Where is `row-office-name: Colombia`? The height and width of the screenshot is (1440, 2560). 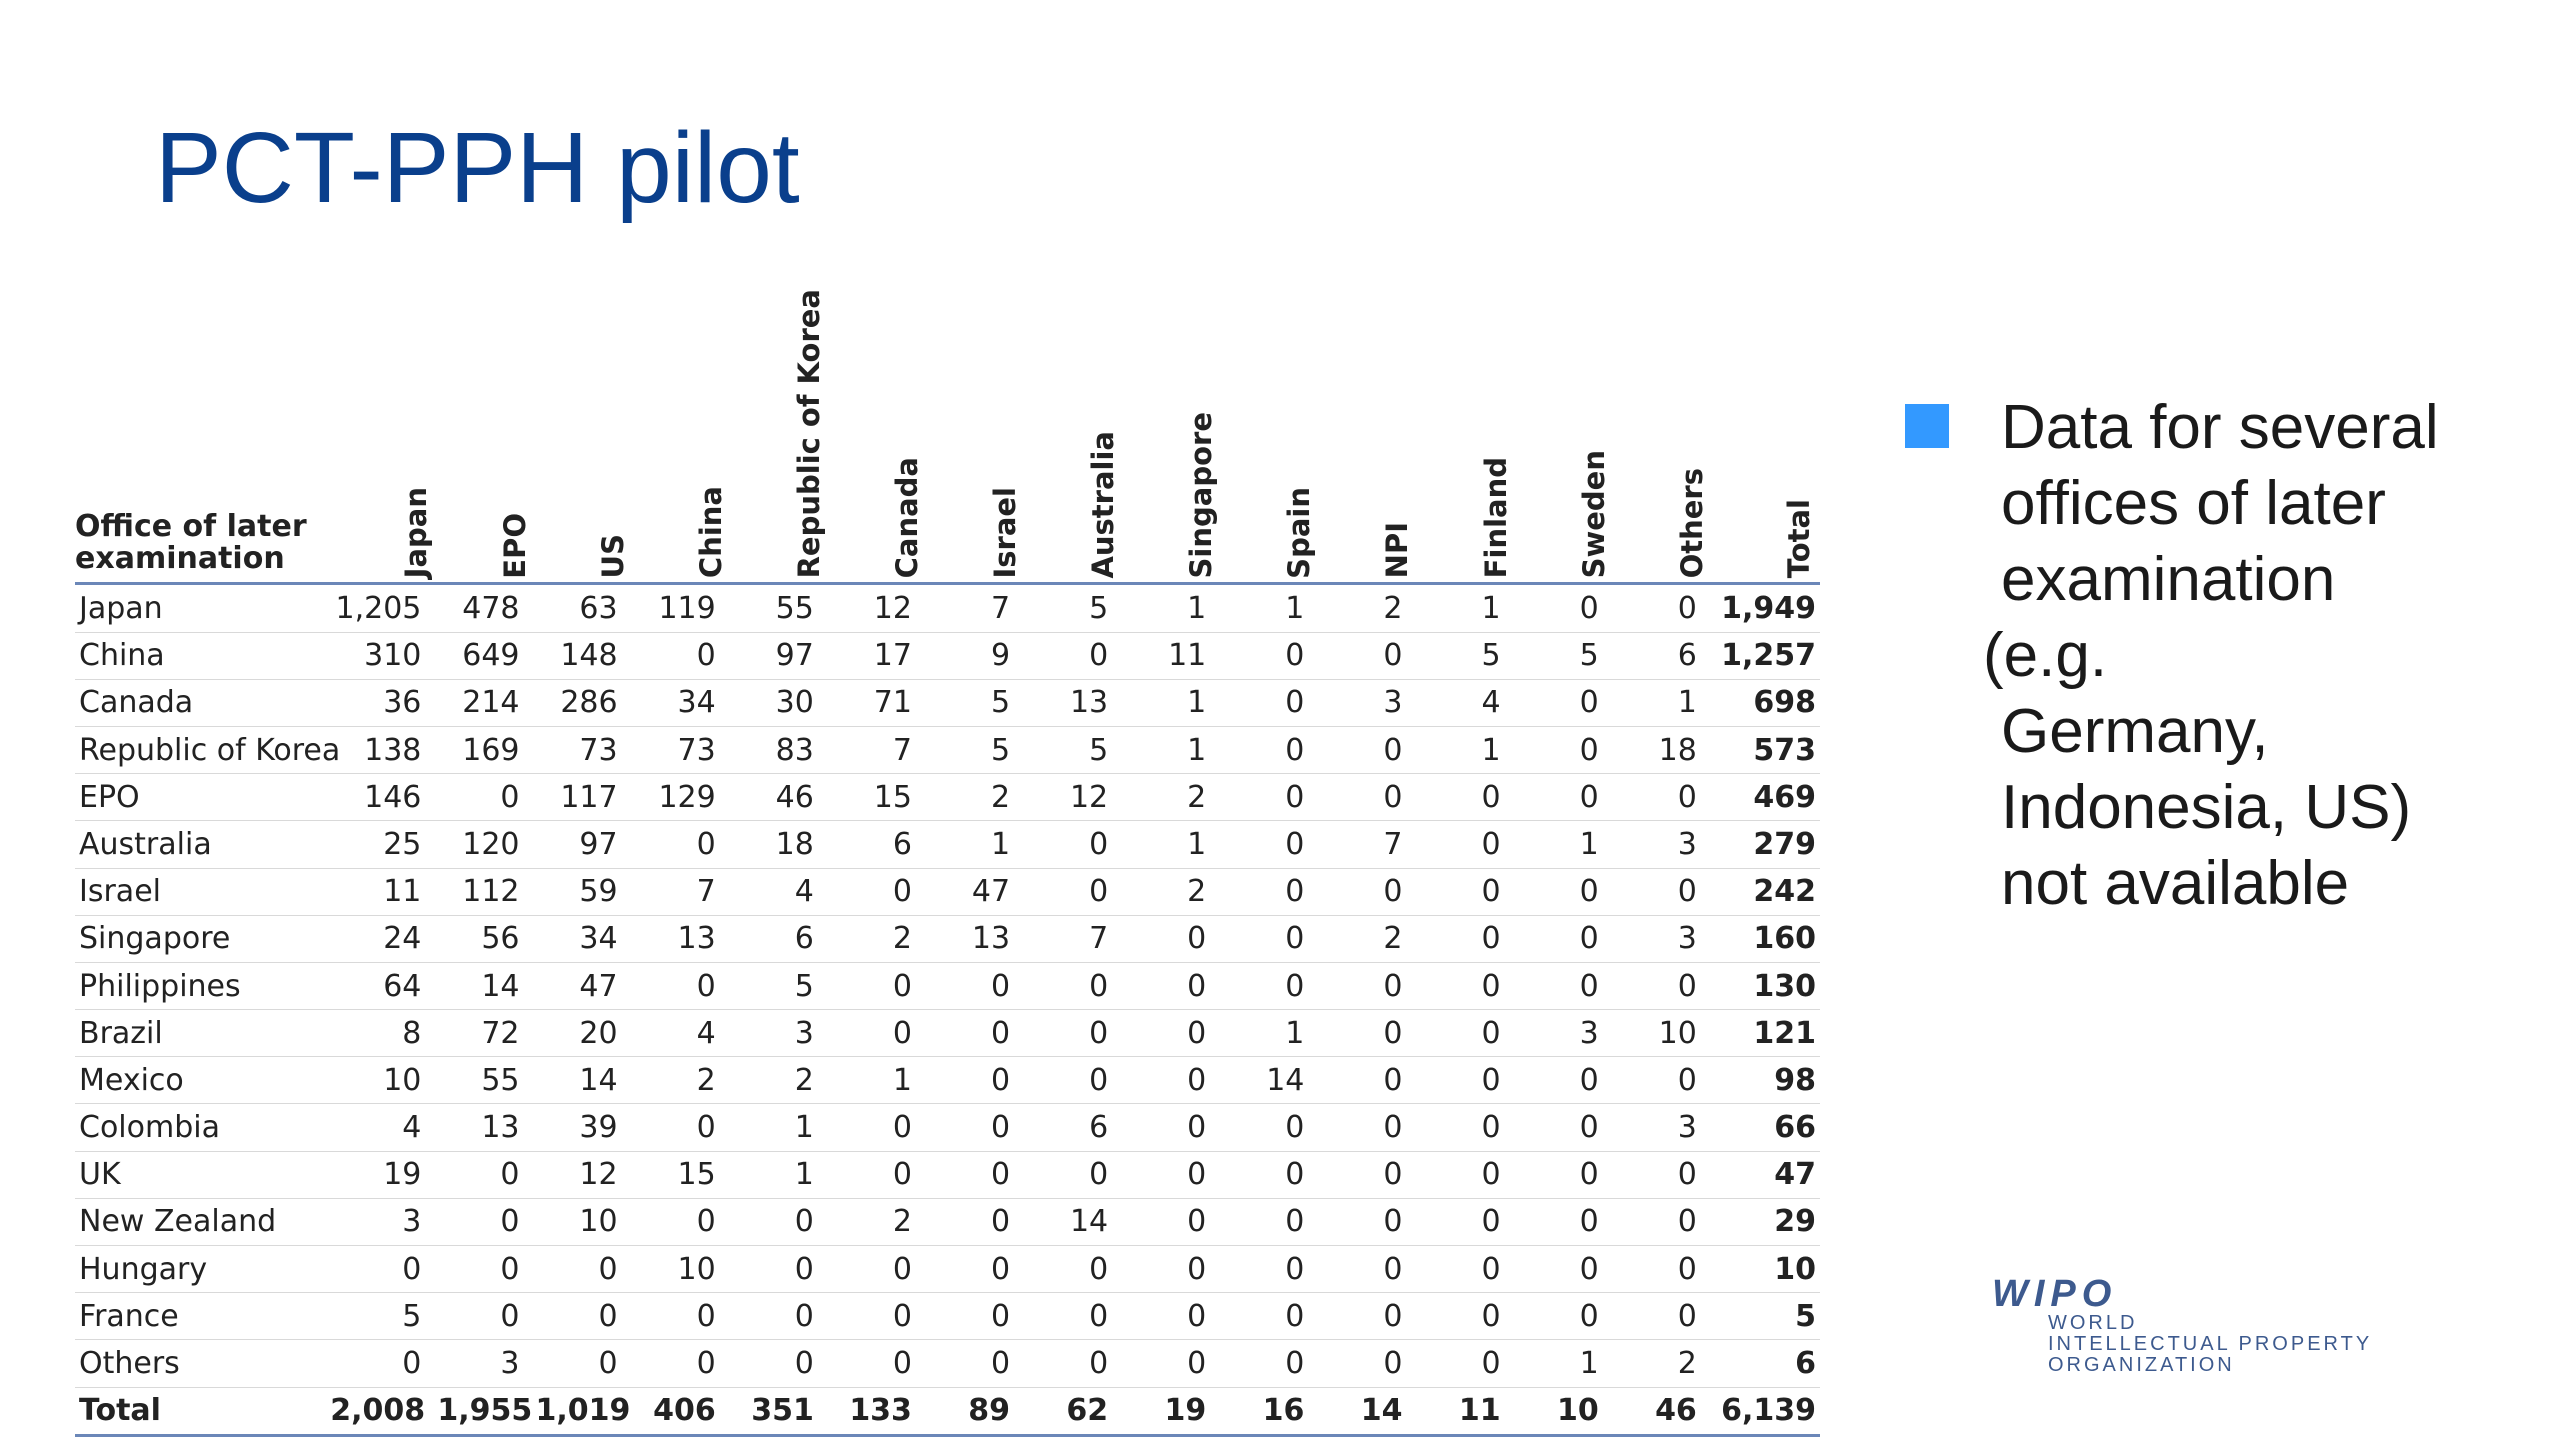 row-office-name: Colombia is located at coordinates (203, 1127).